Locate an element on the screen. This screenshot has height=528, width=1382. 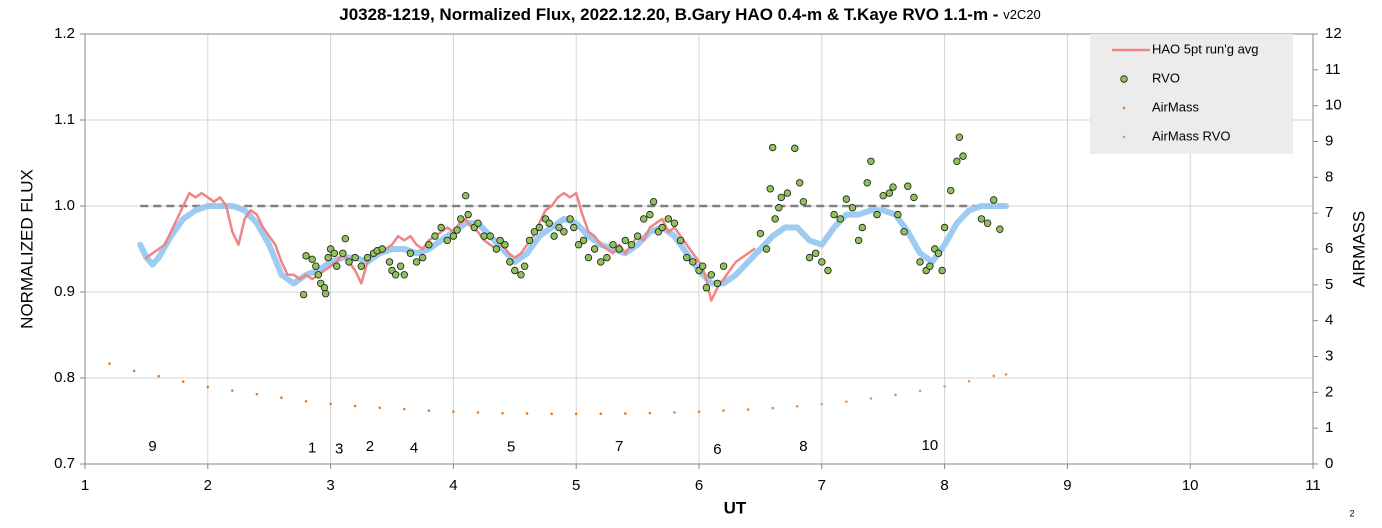
legend-box is located at coordinates (1191, 94).